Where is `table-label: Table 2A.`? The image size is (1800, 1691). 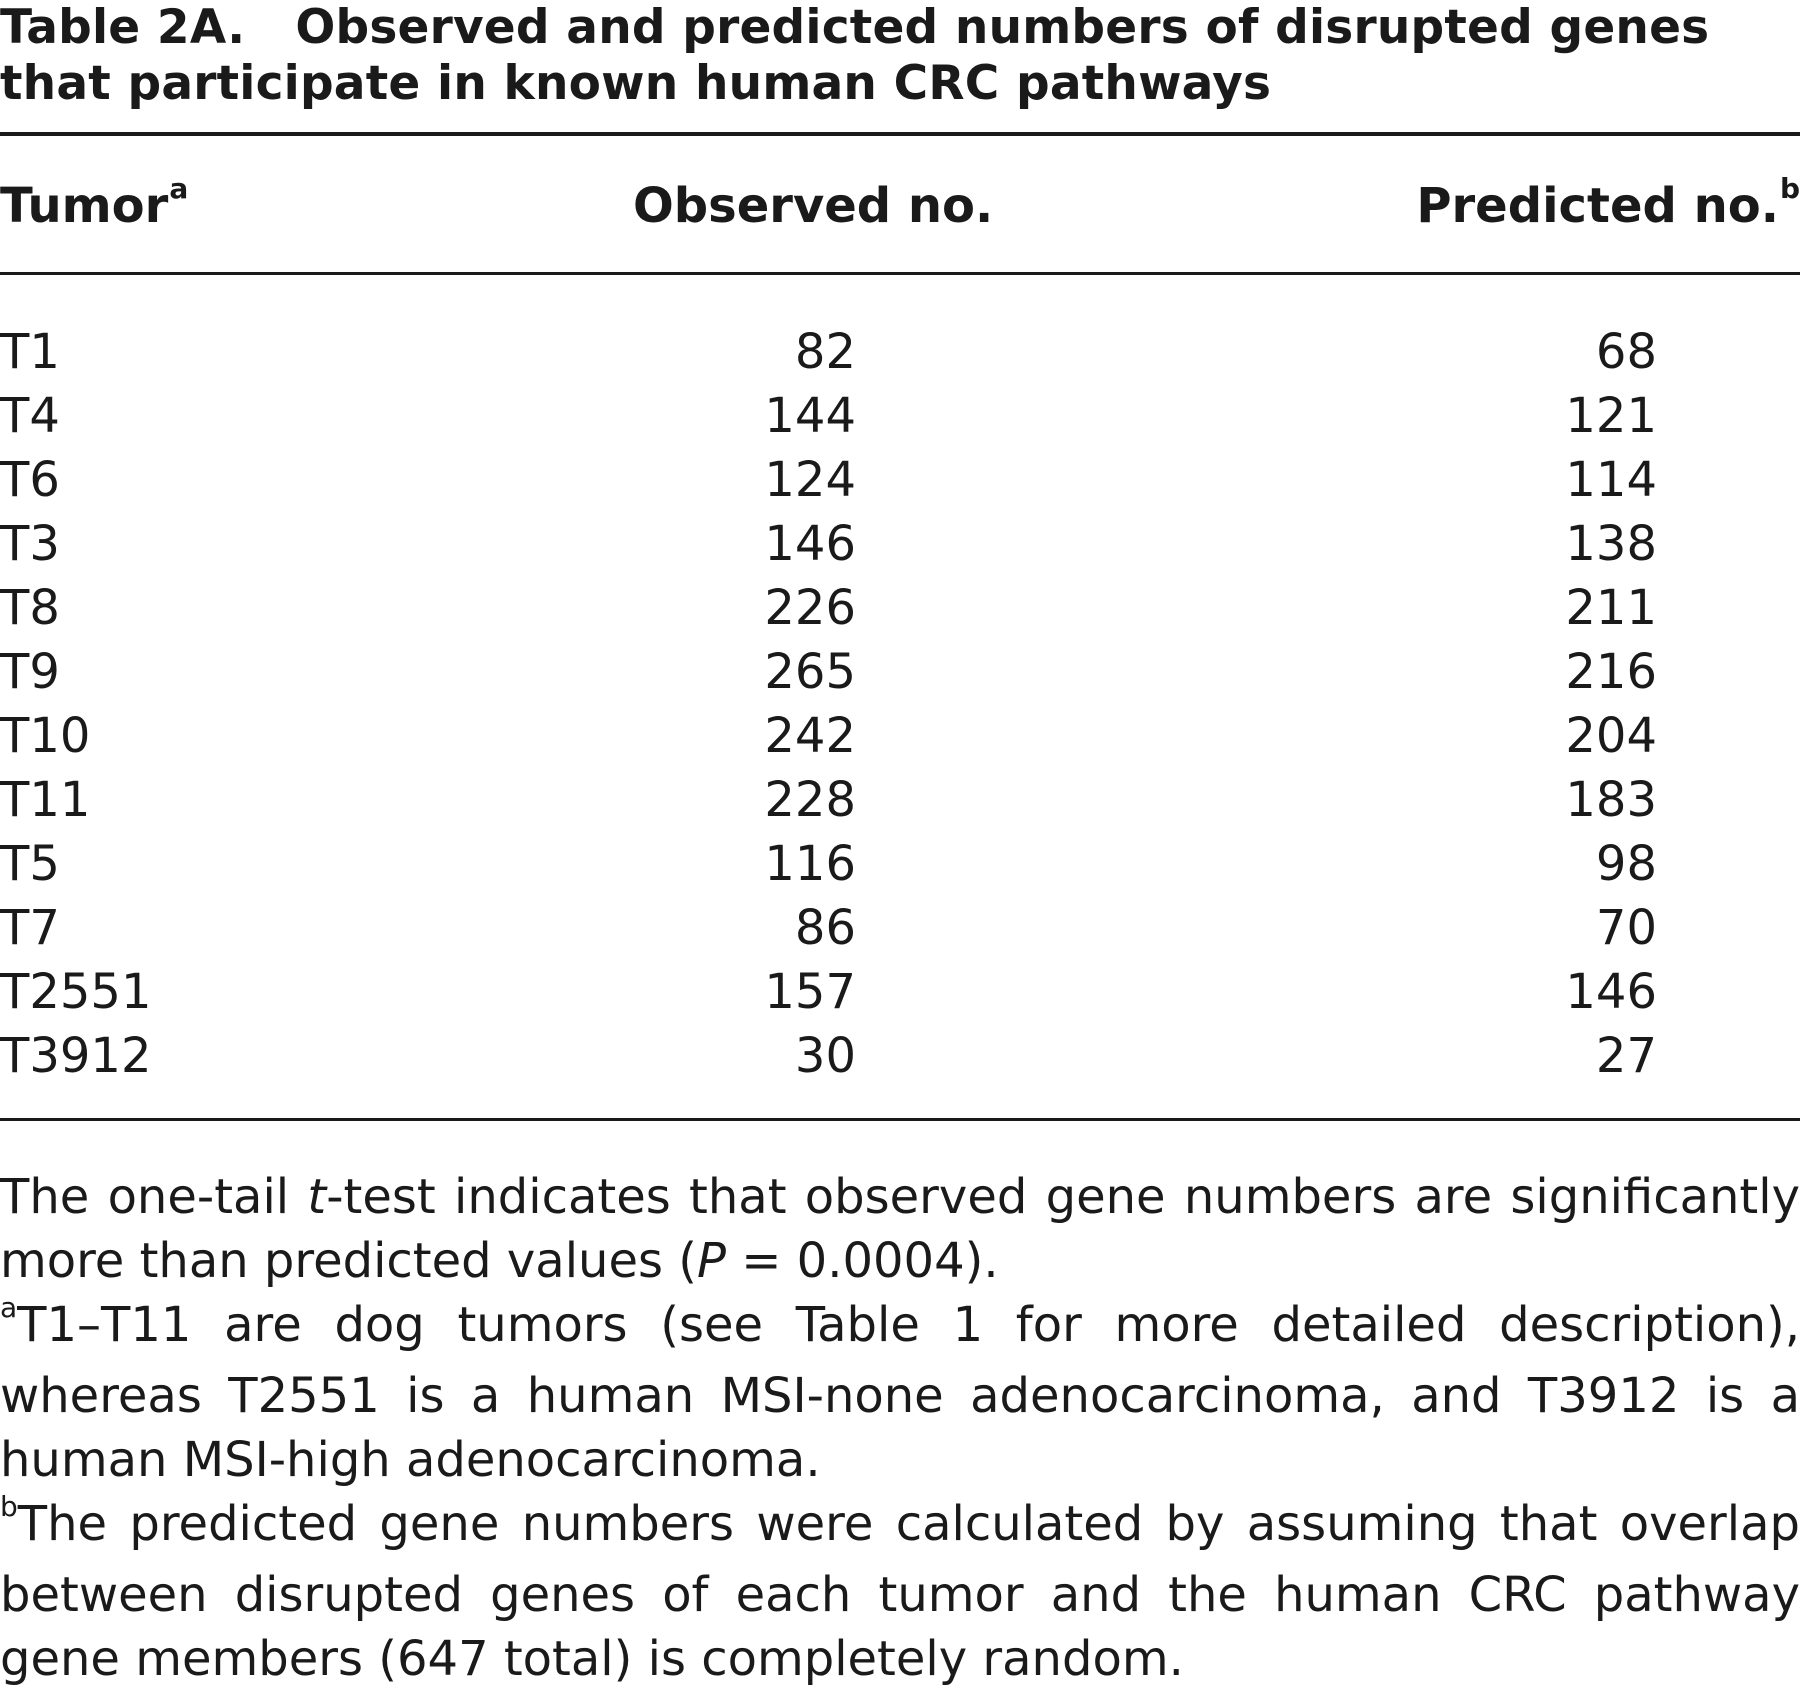
table-label: Table 2A. is located at coordinates (123, 27).